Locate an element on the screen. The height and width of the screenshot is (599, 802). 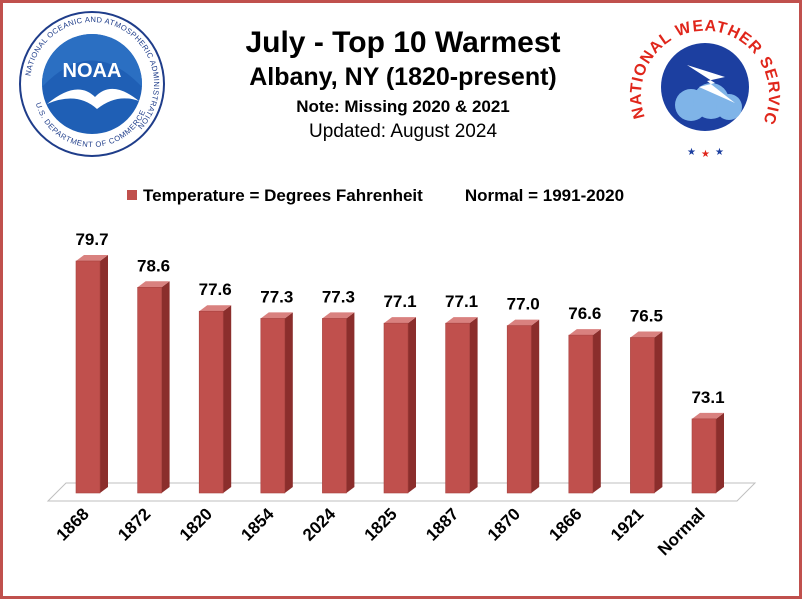
x-tick-label: 1820 is located at coordinates (196, 524).